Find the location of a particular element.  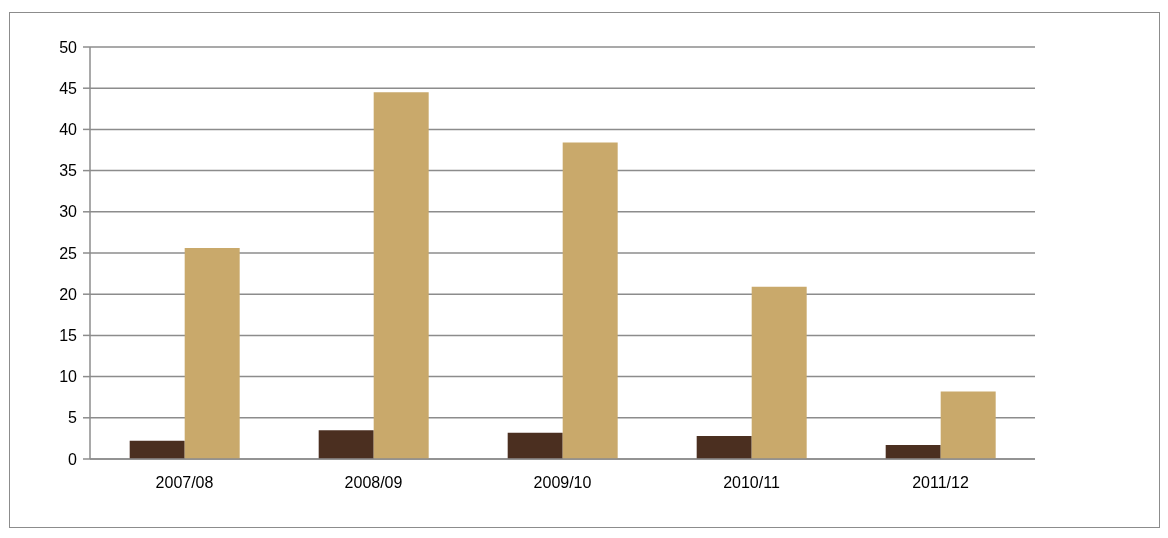

y-tick-label: 5 is located at coordinates (73, 418).